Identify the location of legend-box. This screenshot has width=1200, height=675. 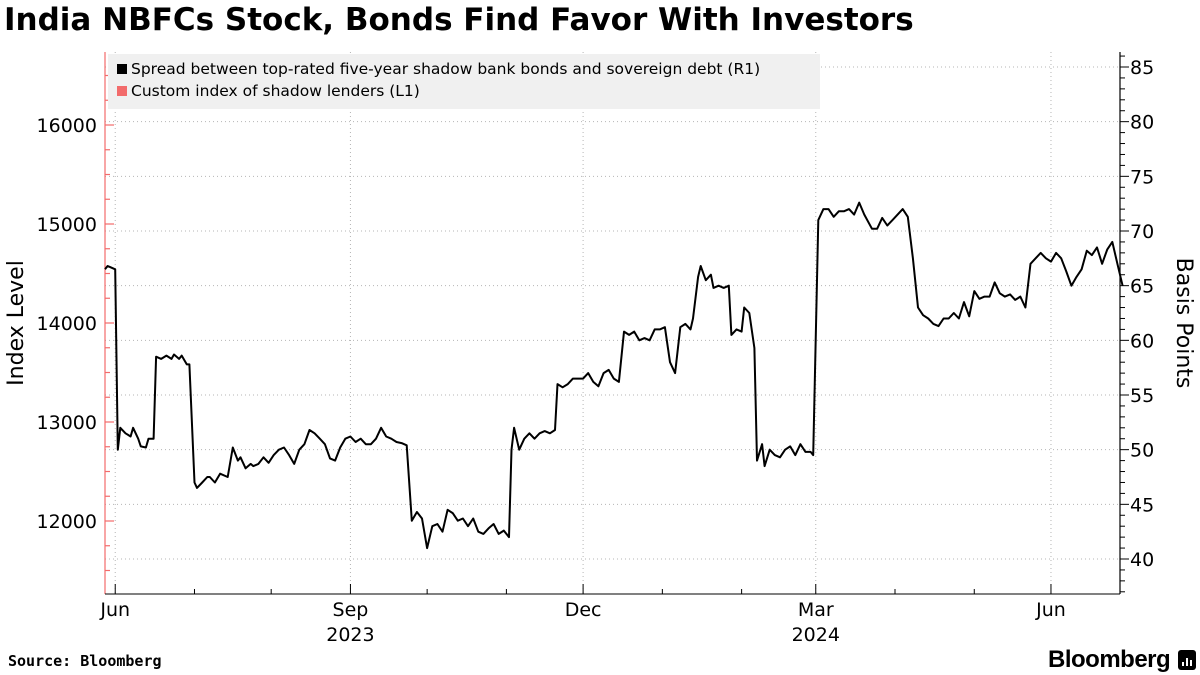
(464, 81).